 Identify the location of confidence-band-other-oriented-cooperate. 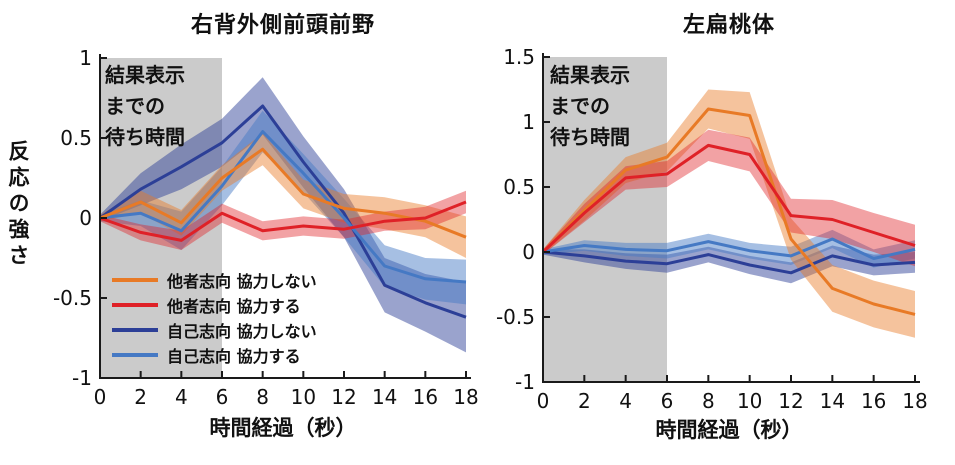
(729, 198).